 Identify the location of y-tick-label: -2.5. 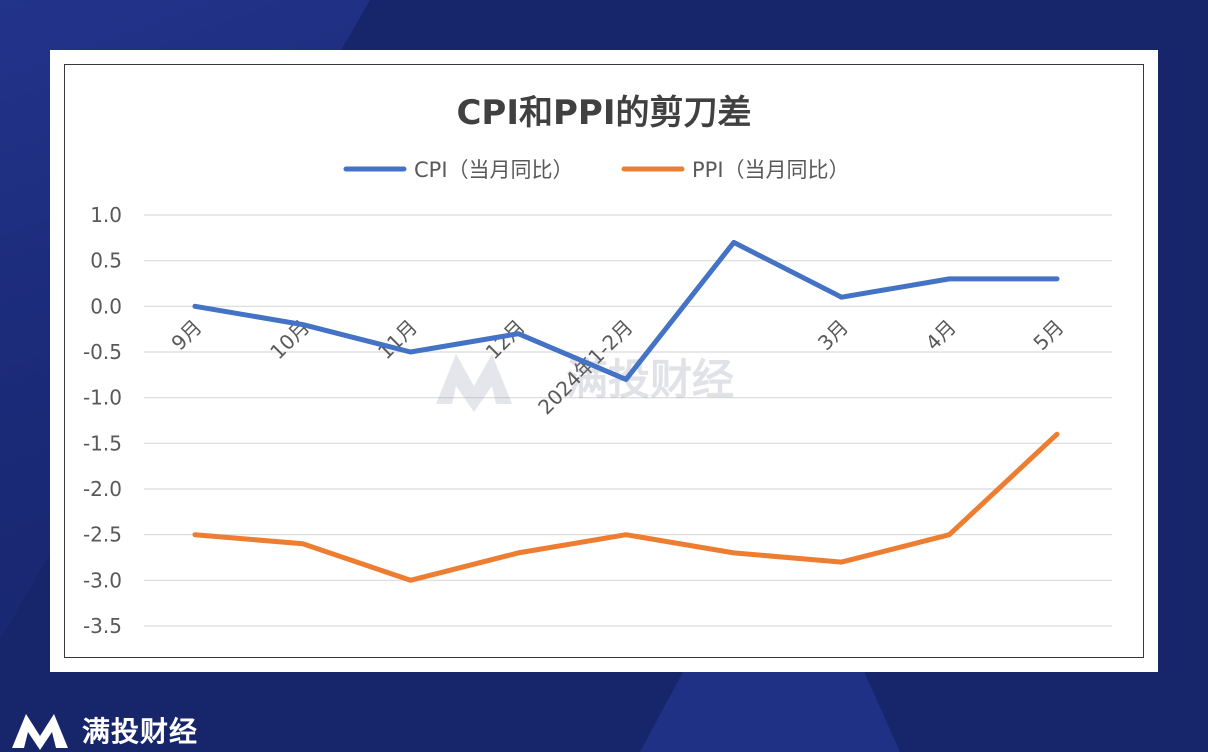
(102, 535).